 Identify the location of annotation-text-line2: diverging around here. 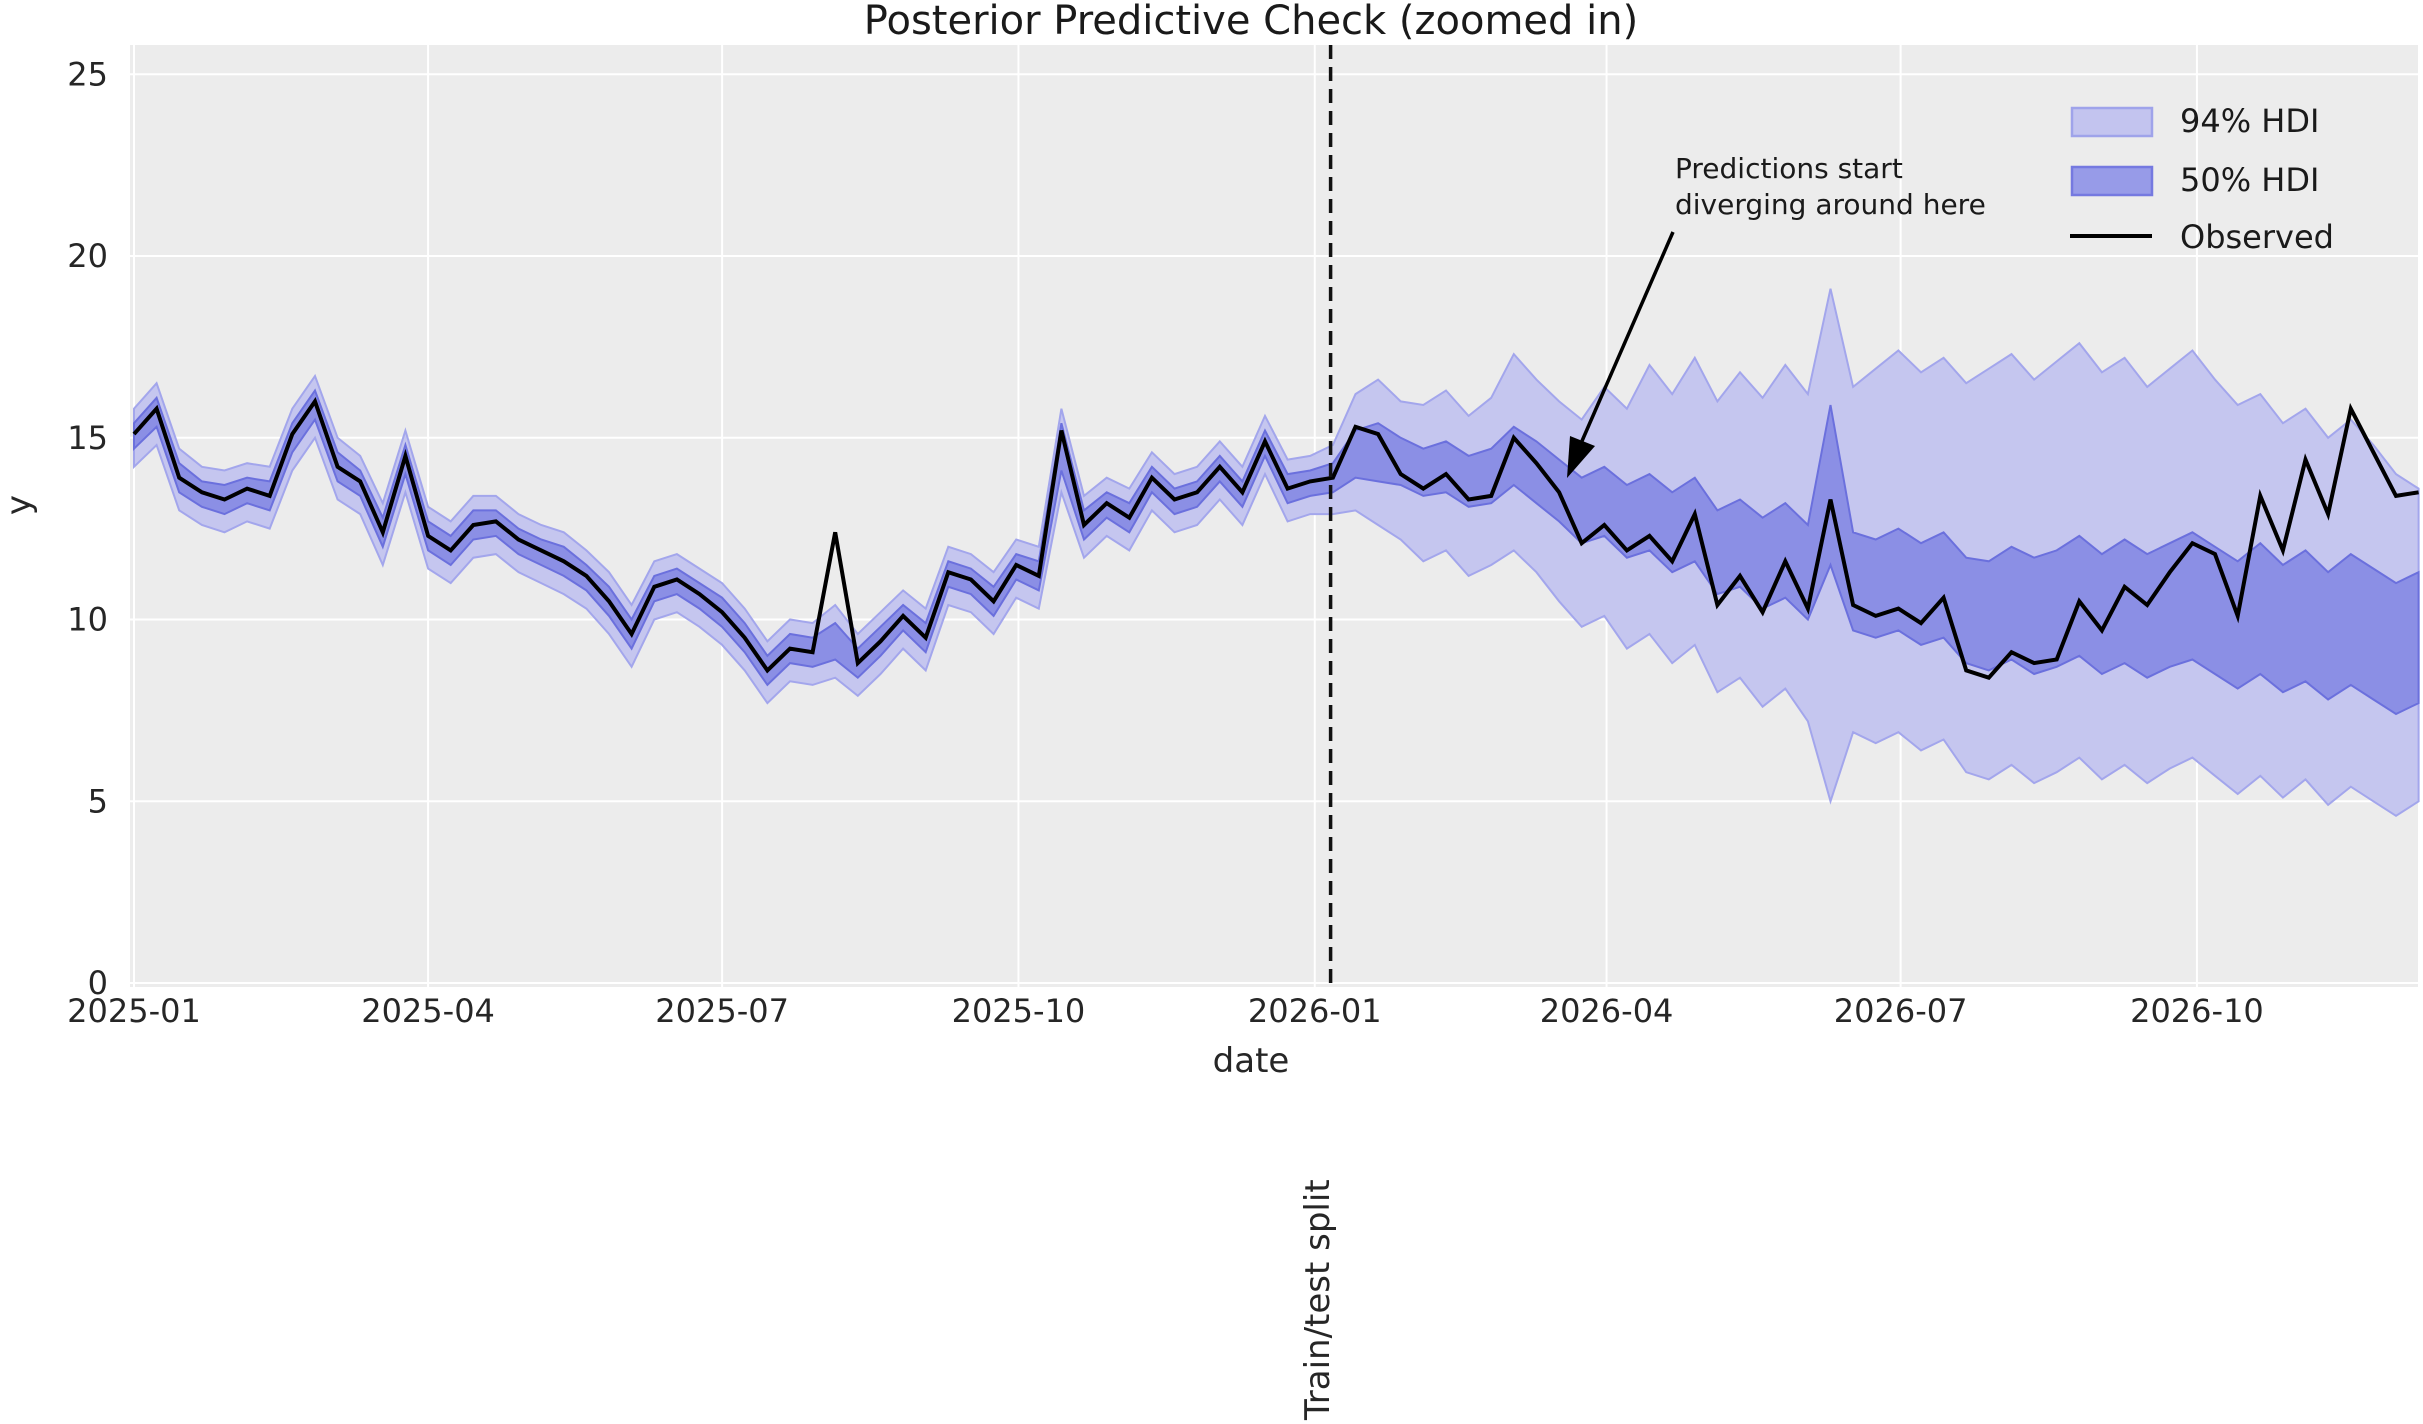
(1830, 204).